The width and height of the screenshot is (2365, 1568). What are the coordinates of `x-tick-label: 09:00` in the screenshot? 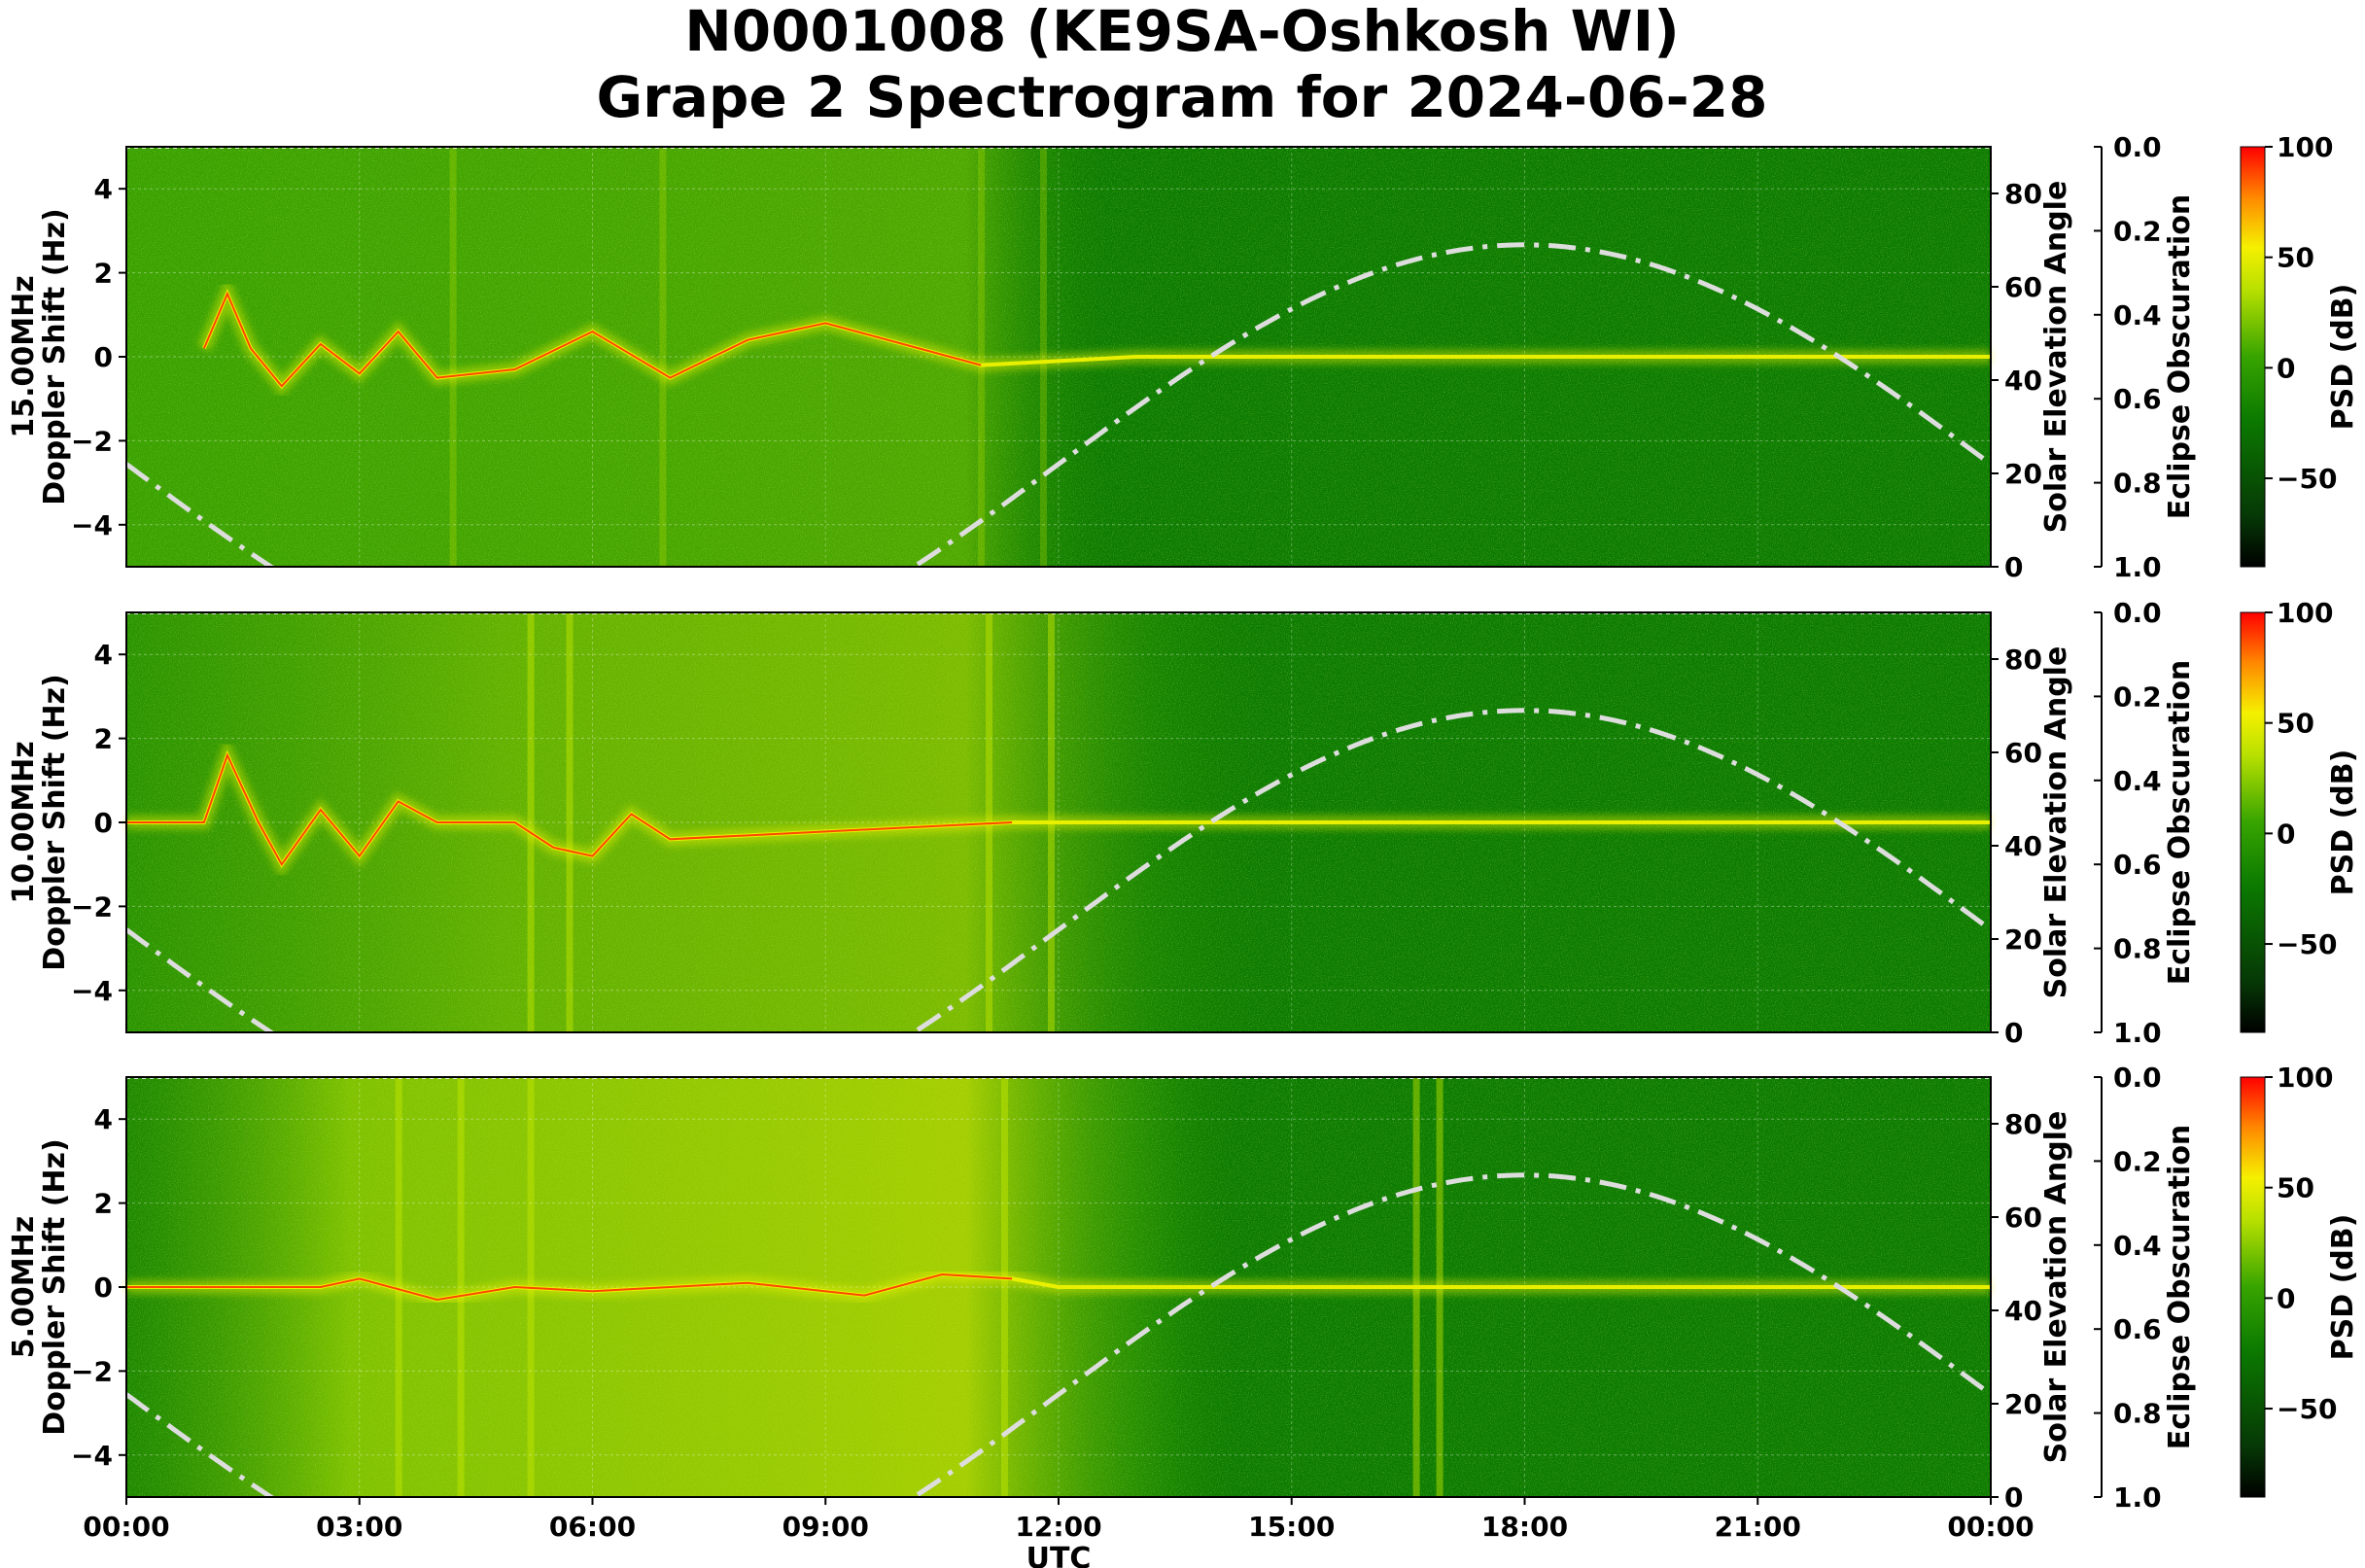 It's located at (826, 1527).